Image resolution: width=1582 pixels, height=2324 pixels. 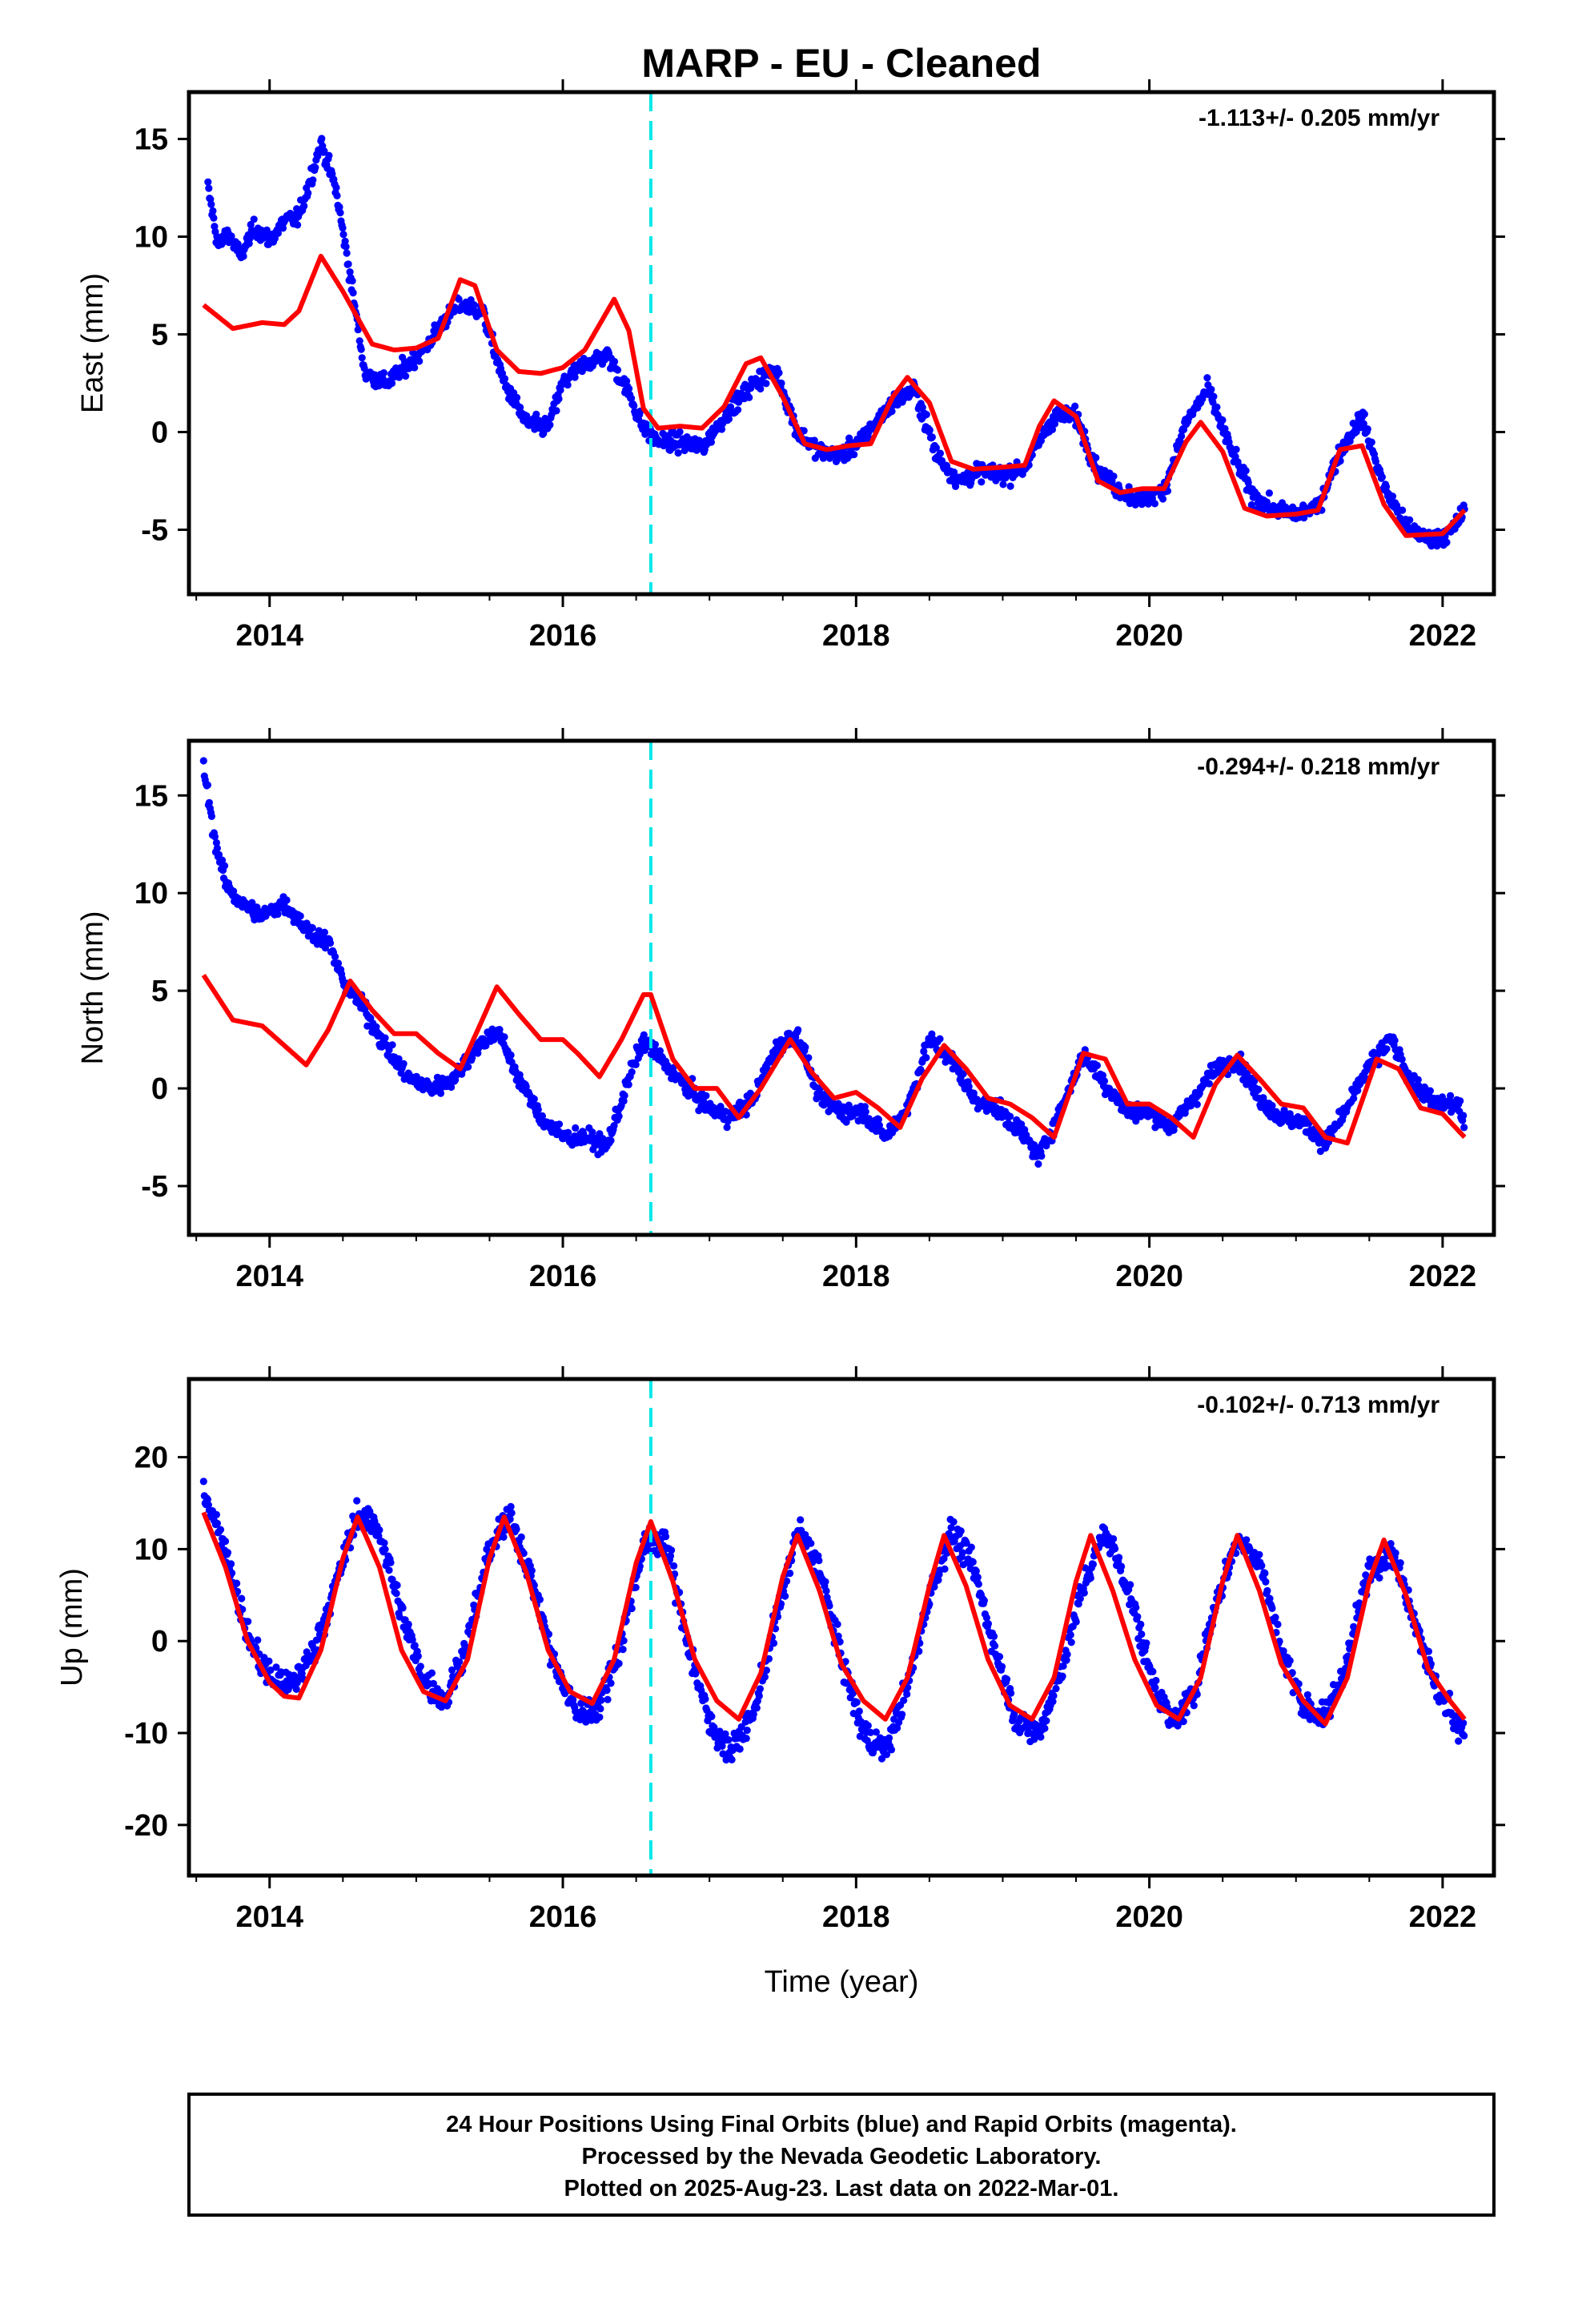 I want to click on y-tick-label: 0, so click(x=159, y=1089).